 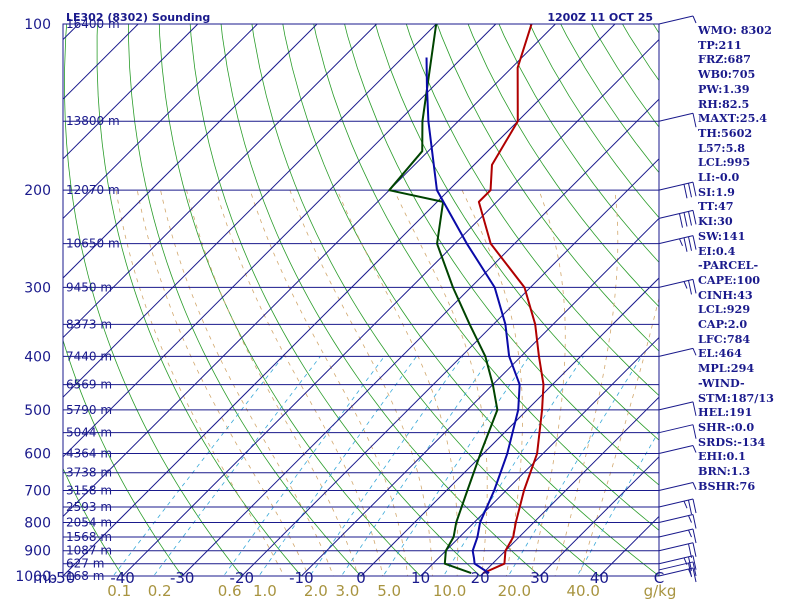 I want to click on height-label: 13800 m, so click(x=93, y=121).